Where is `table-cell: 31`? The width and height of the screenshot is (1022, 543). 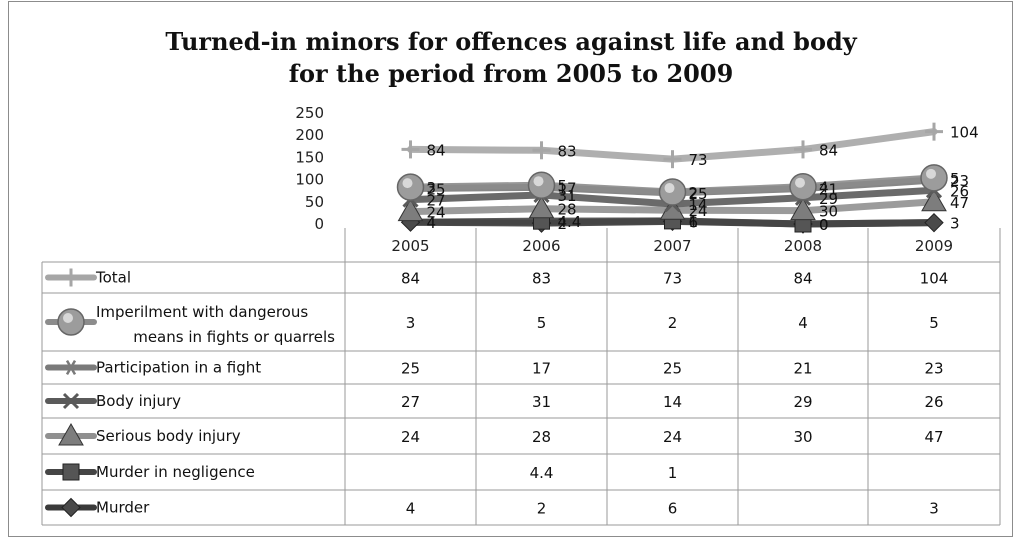 table-cell: 31 is located at coordinates (541, 402).